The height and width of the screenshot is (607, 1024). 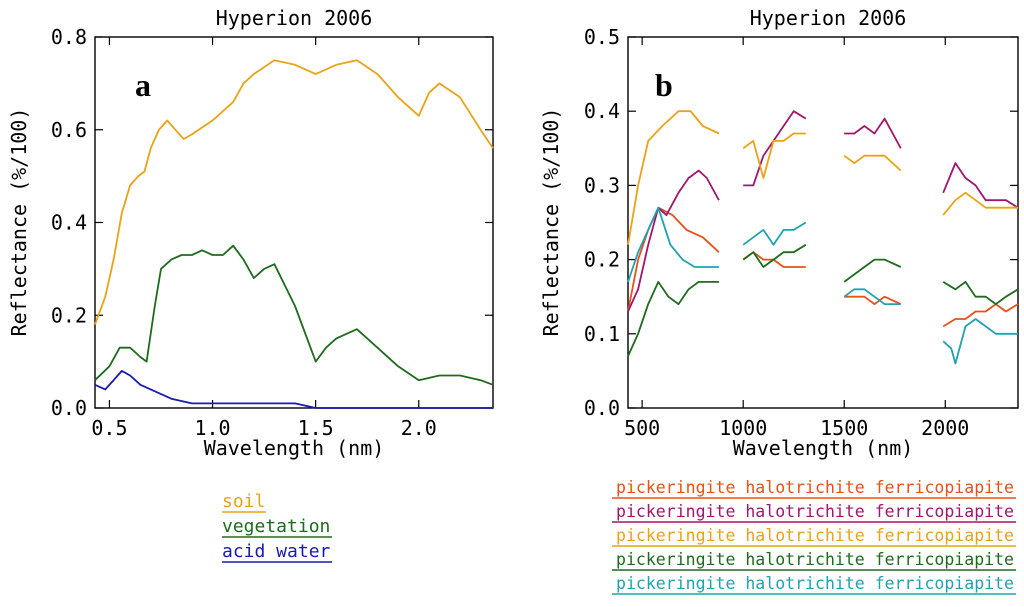 I want to click on x-tick-label: 0.5, so click(x=109, y=428).